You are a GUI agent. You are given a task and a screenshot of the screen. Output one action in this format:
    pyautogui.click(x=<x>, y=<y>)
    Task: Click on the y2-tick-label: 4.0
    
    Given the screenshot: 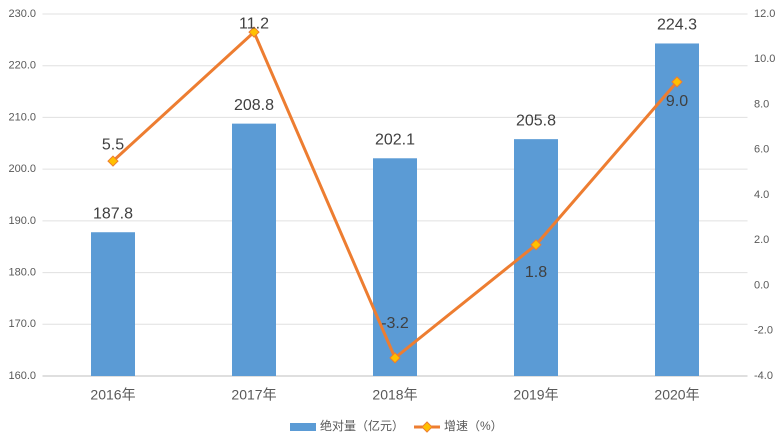 What is the action you would take?
    pyautogui.click(x=761, y=195)
    